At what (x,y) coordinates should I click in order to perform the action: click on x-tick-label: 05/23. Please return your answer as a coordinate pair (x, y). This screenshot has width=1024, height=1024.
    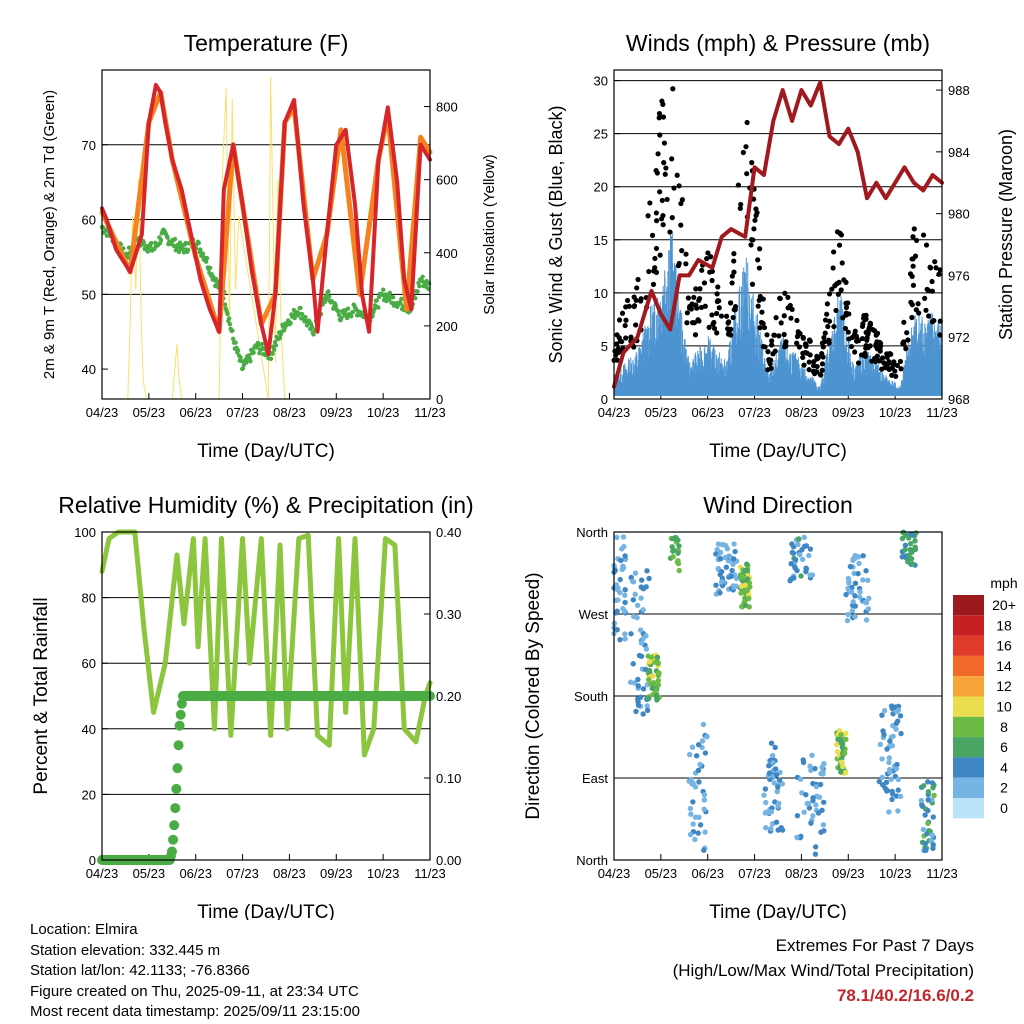
    Looking at the image, I should click on (149, 412).